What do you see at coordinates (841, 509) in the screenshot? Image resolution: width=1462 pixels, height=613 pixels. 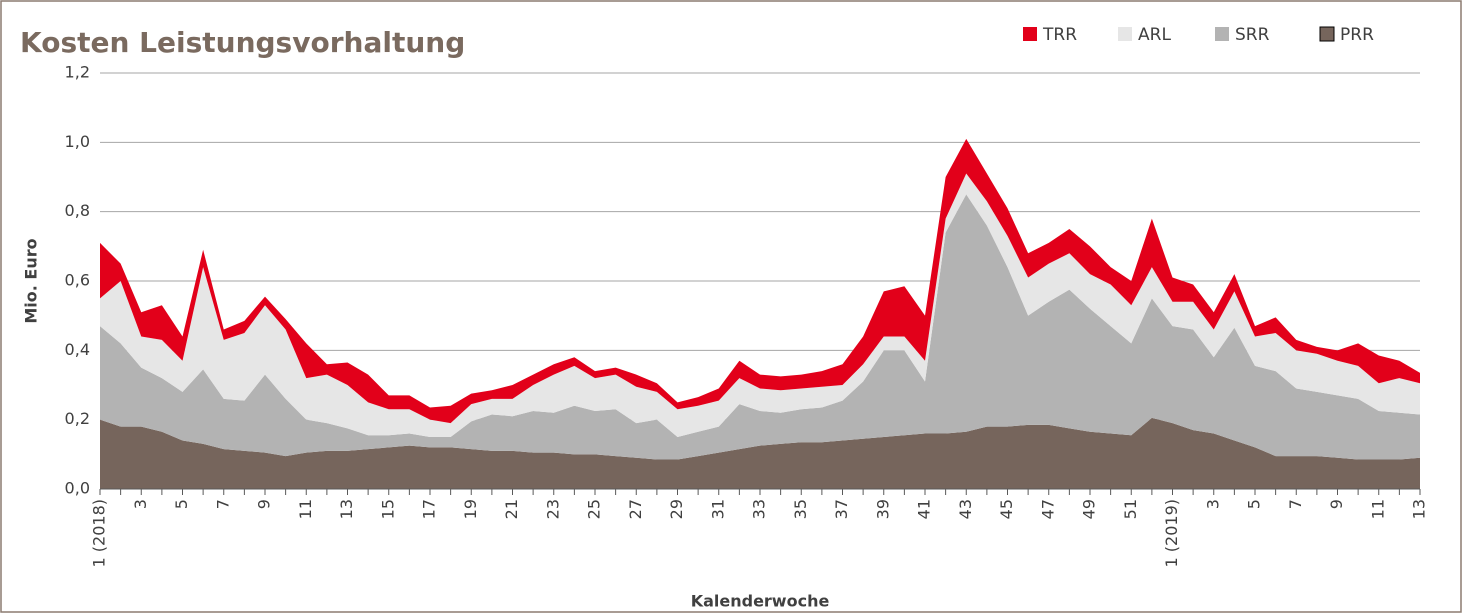 I see `x-tick-label: 37` at bounding box center [841, 509].